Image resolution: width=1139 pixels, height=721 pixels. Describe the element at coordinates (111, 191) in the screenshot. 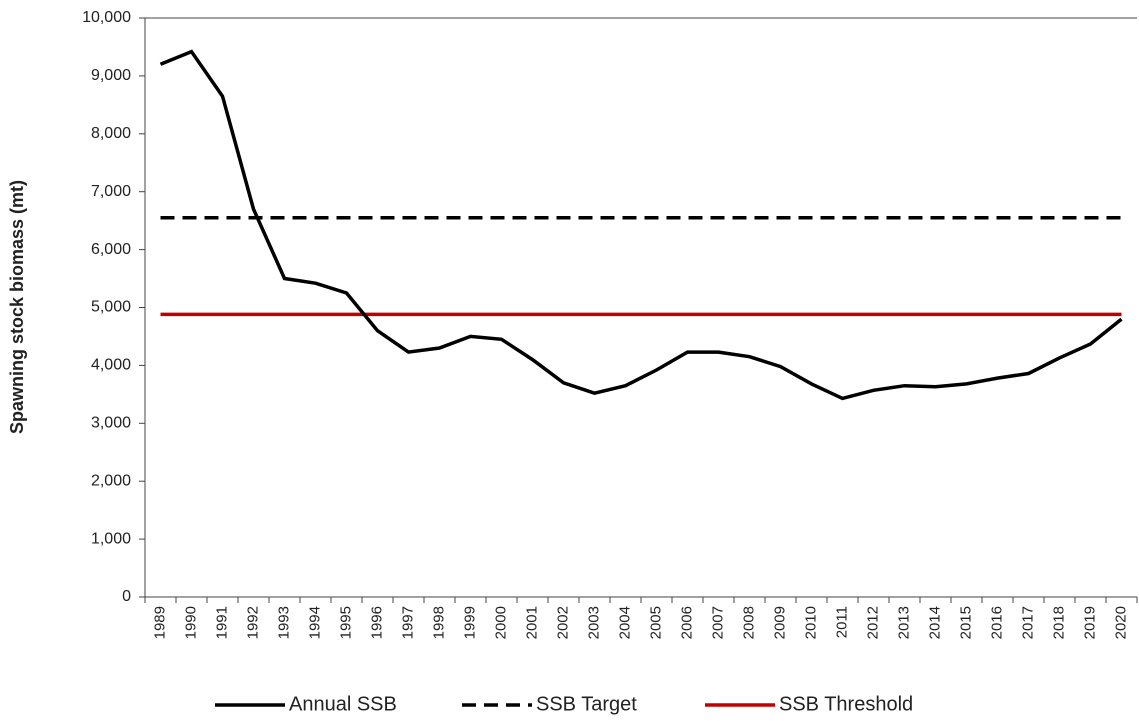

I see `y-tick-label: 7,000` at that location.